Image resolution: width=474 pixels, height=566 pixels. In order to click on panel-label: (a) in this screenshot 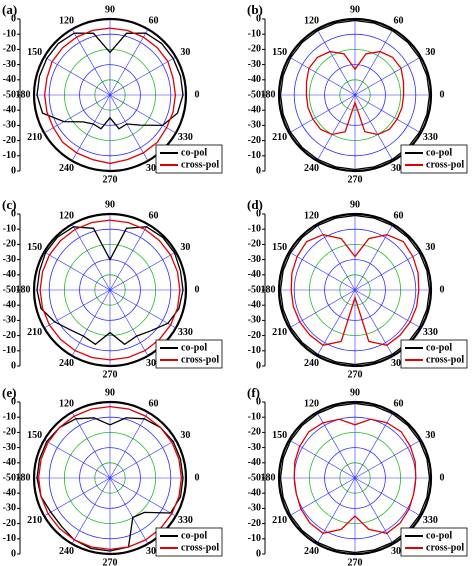, I will do `click(9, 9)`.